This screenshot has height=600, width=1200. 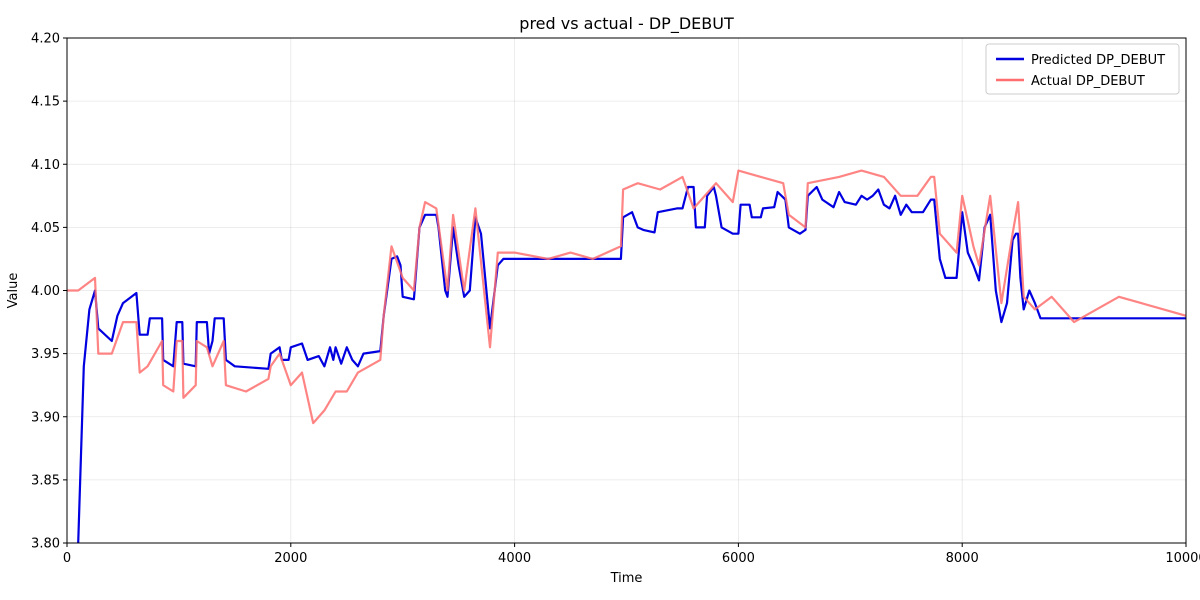 I want to click on y-tick-label: 4.00, so click(x=45, y=291).